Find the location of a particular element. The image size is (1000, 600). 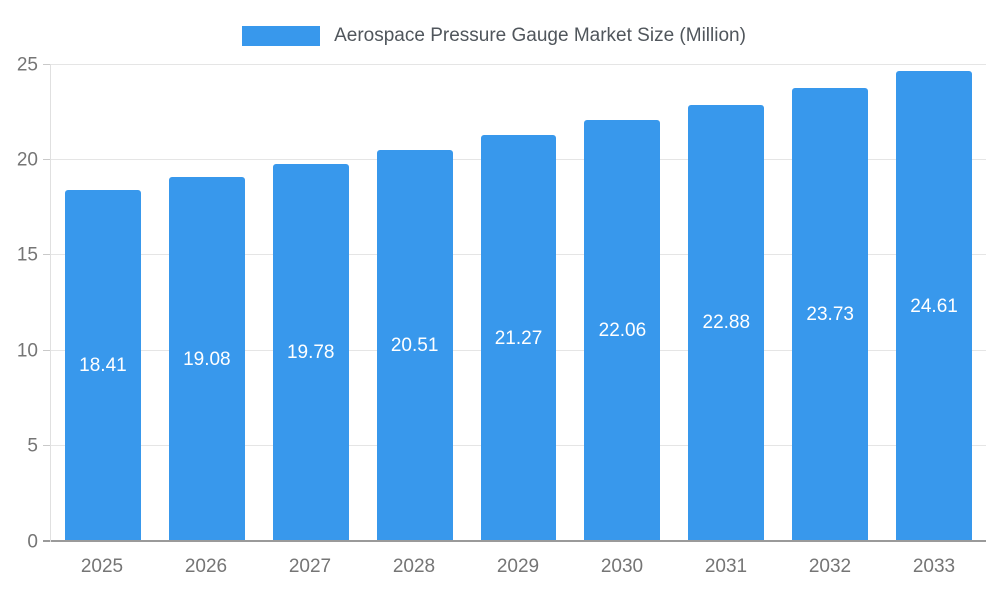

bar-cell: 22.06 is located at coordinates (622, 303).